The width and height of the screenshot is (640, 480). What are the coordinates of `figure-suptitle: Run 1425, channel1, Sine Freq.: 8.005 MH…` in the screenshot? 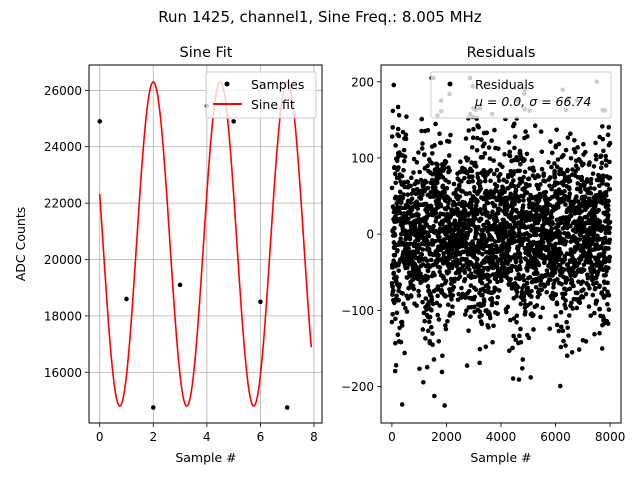 It's located at (320, 17).